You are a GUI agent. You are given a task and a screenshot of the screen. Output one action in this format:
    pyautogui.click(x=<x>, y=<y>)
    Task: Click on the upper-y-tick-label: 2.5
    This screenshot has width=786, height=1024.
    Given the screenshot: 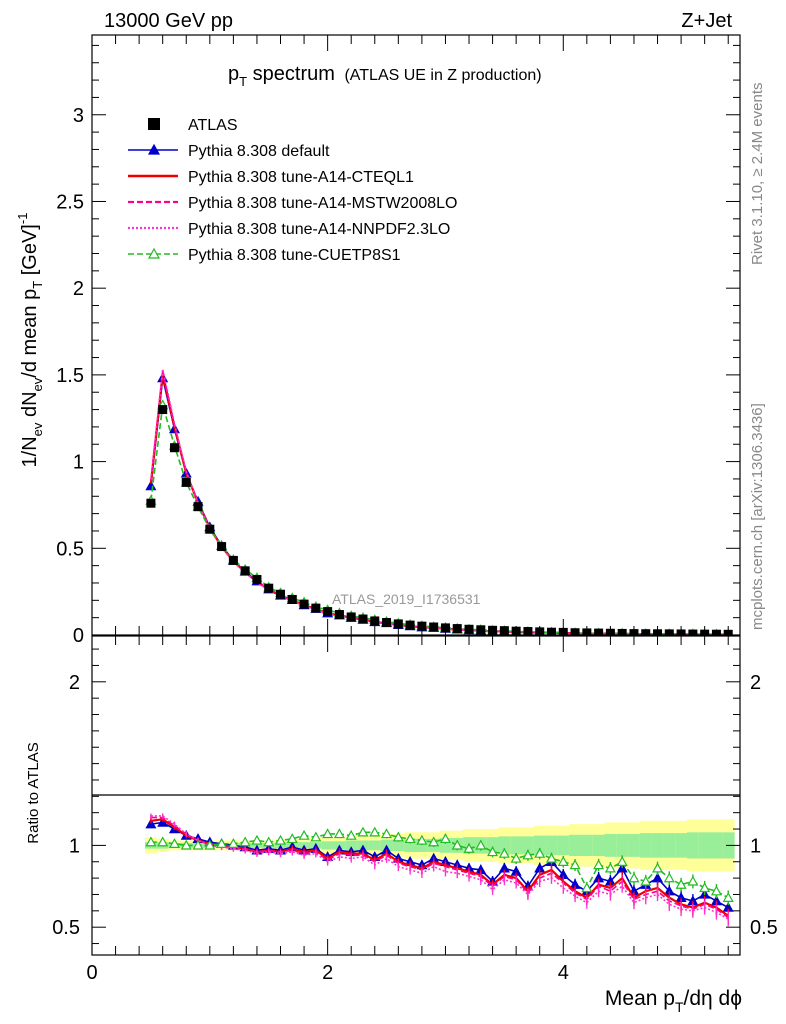 What is the action you would take?
    pyautogui.click(x=70, y=202)
    